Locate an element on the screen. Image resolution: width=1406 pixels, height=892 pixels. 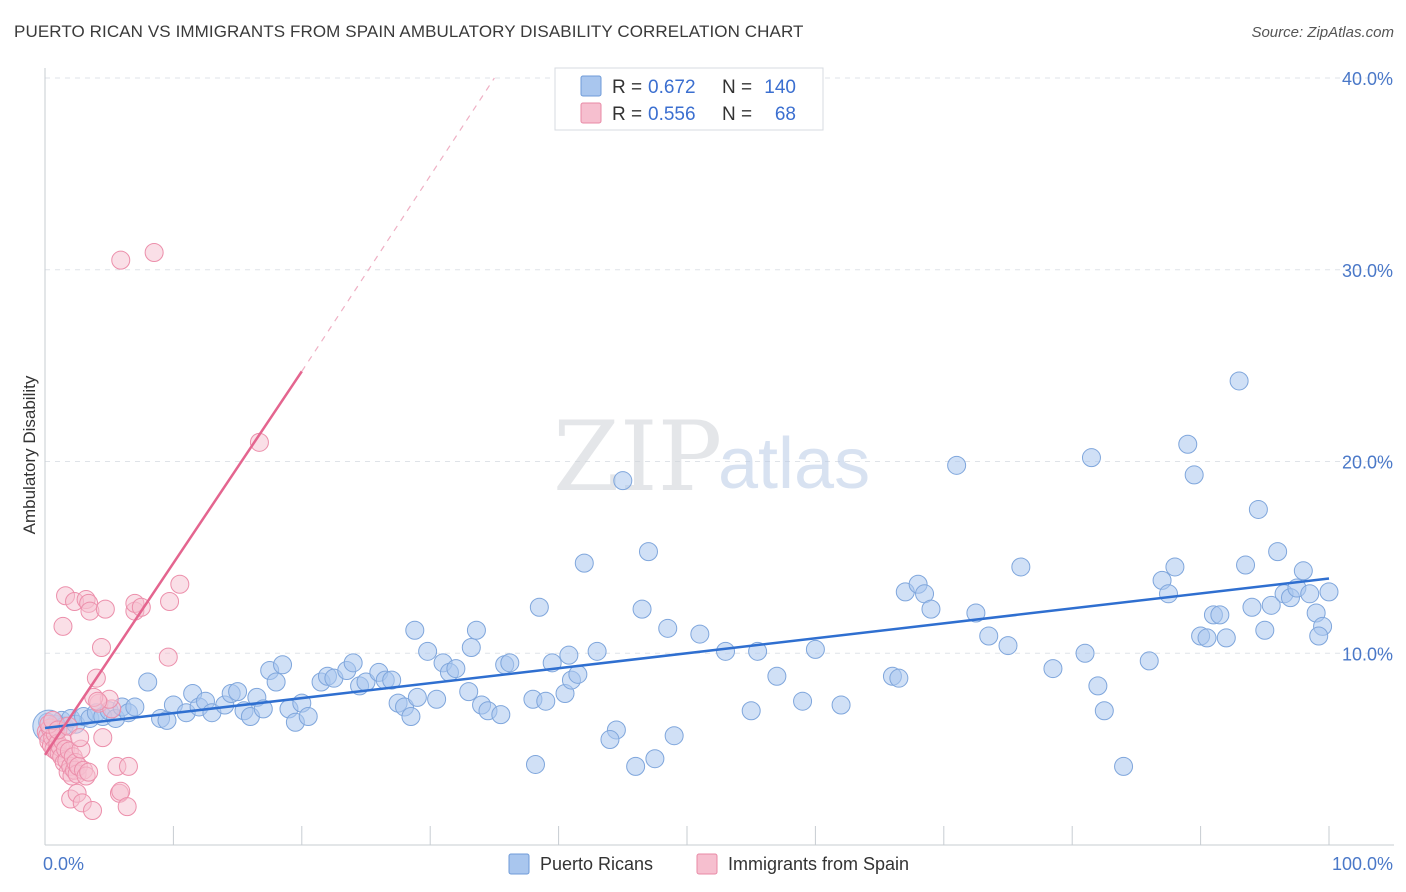
y-tick-label: 30.0% is located at coordinates (1367, 271).